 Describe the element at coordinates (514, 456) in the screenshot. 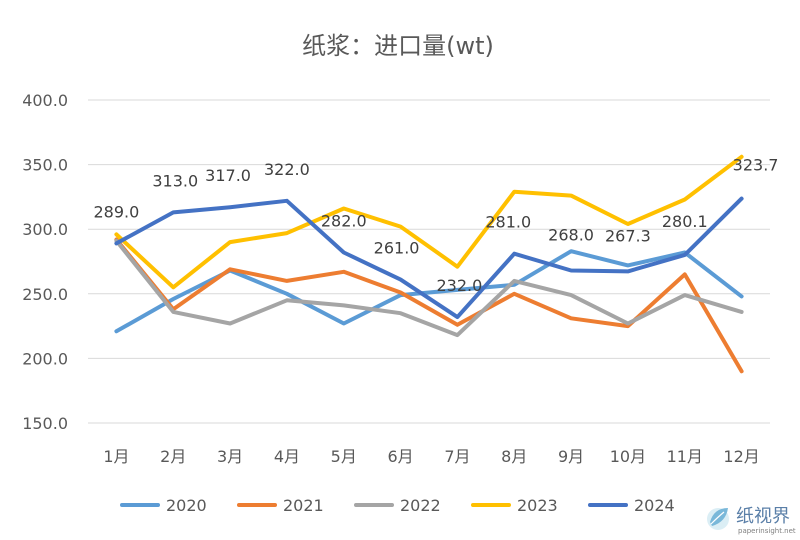

I see `x-tick-label: 8月` at that location.